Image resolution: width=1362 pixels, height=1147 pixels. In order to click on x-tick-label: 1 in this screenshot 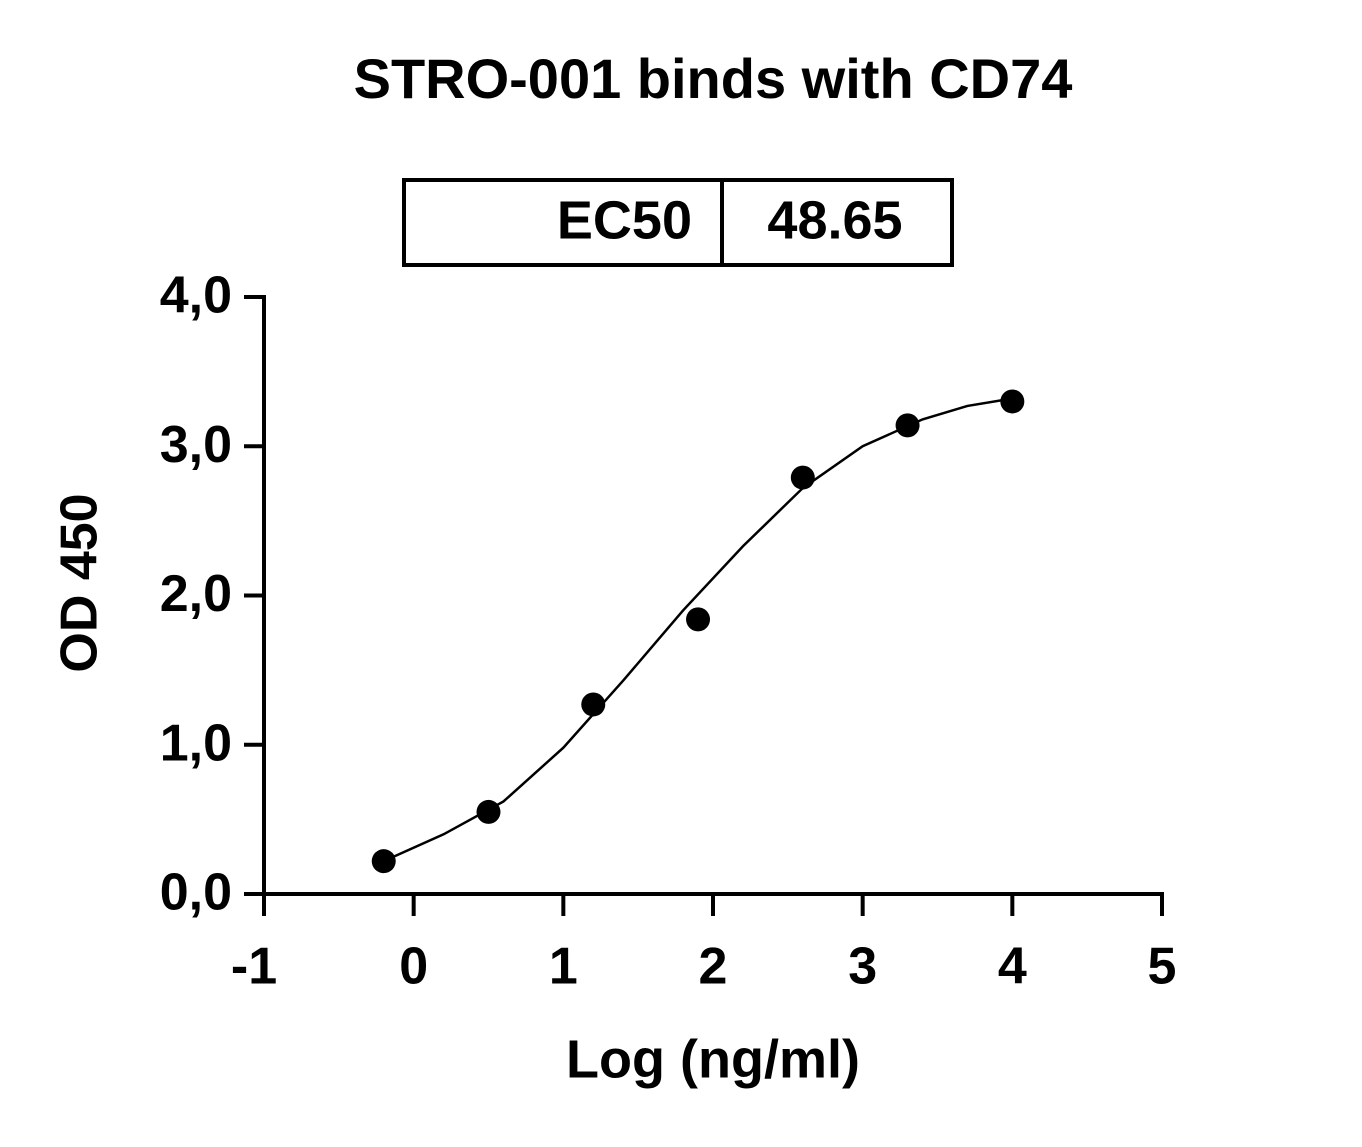, I will do `click(563, 967)`.